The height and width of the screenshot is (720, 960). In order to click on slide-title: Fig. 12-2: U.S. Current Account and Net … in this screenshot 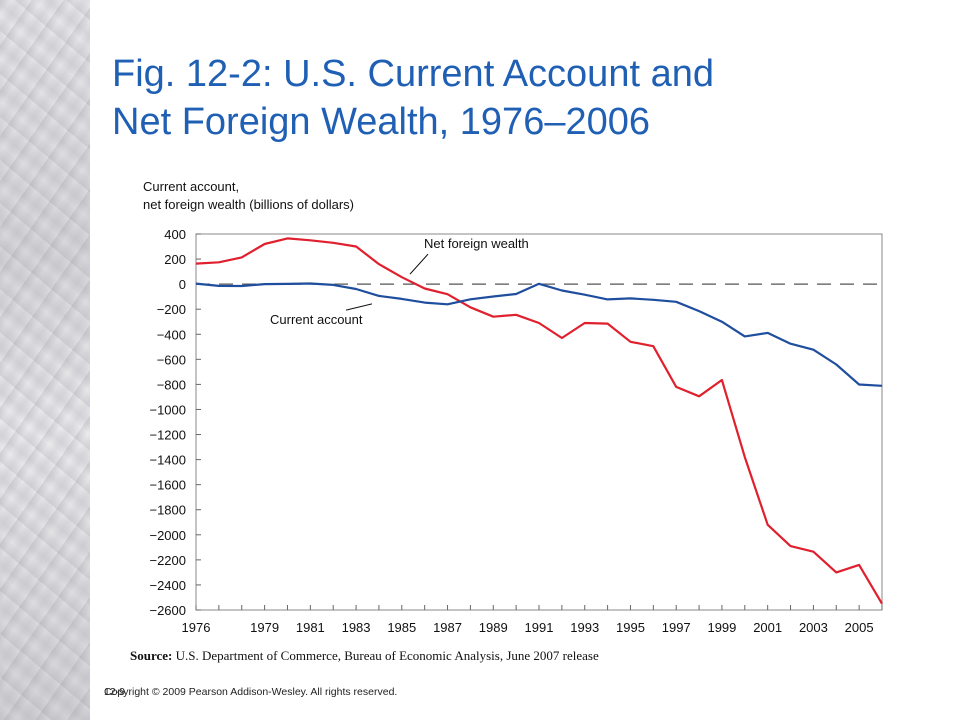, I will do `click(522, 98)`.